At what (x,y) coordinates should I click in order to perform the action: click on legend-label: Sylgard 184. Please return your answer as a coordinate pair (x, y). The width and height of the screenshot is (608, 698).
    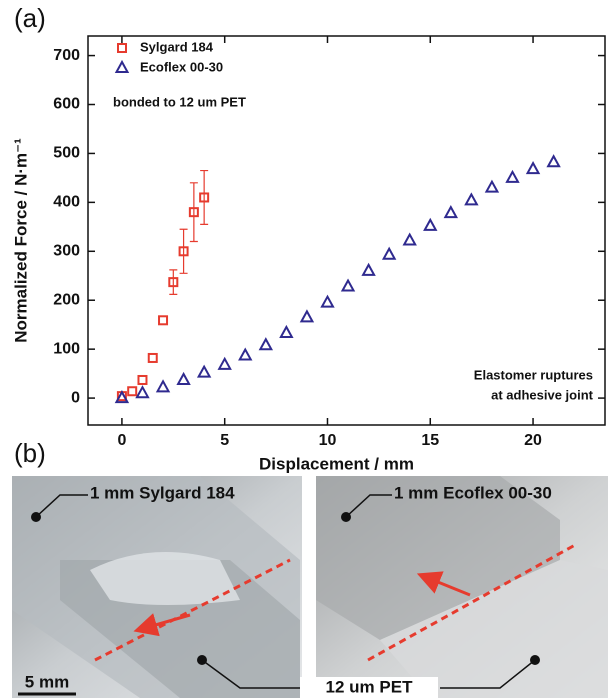
    Looking at the image, I should click on (177, 46).